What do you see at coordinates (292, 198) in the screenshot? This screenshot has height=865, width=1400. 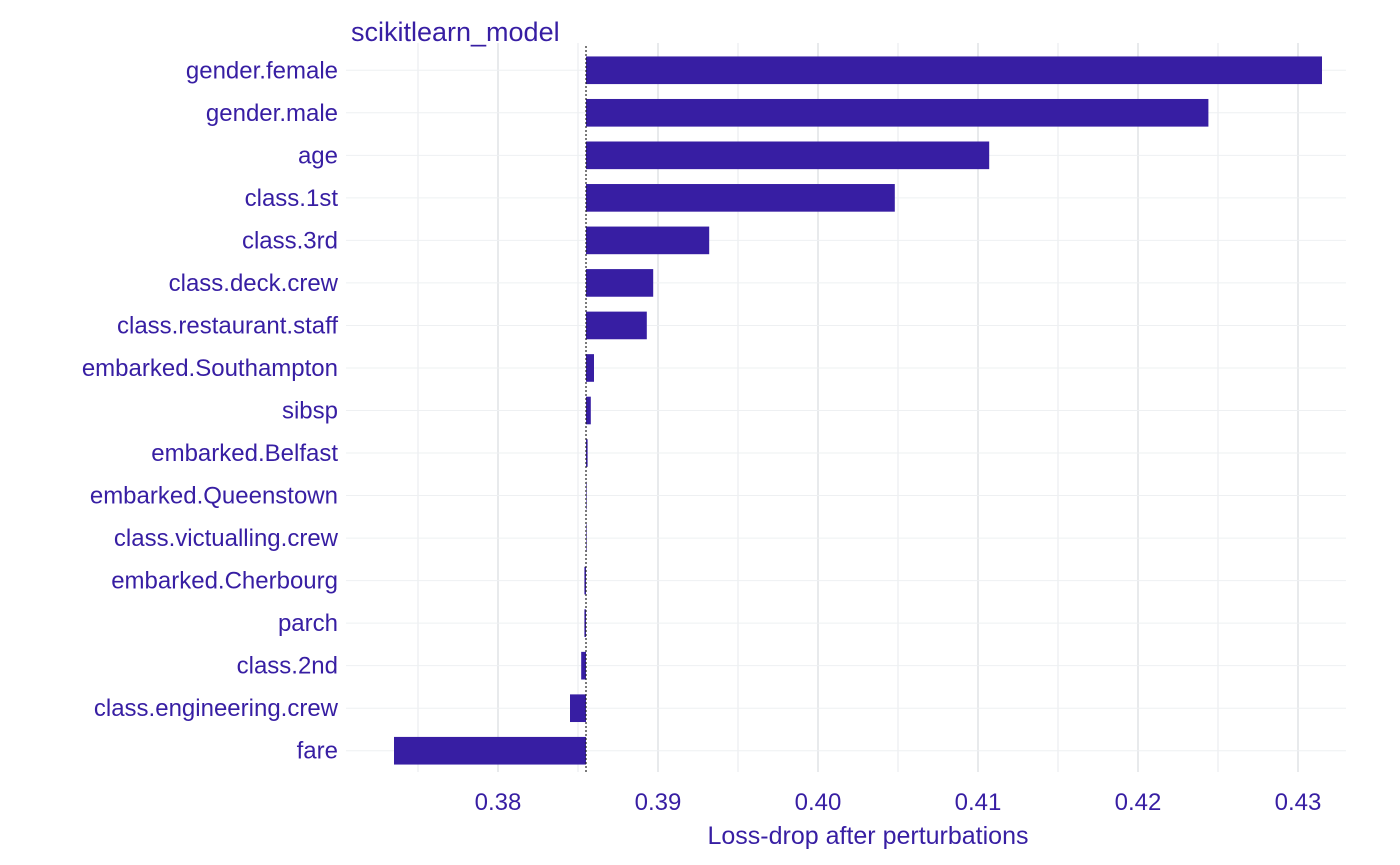 I see `y-tick-label-class.1st: class.1st` at bounding box center [292, 198].